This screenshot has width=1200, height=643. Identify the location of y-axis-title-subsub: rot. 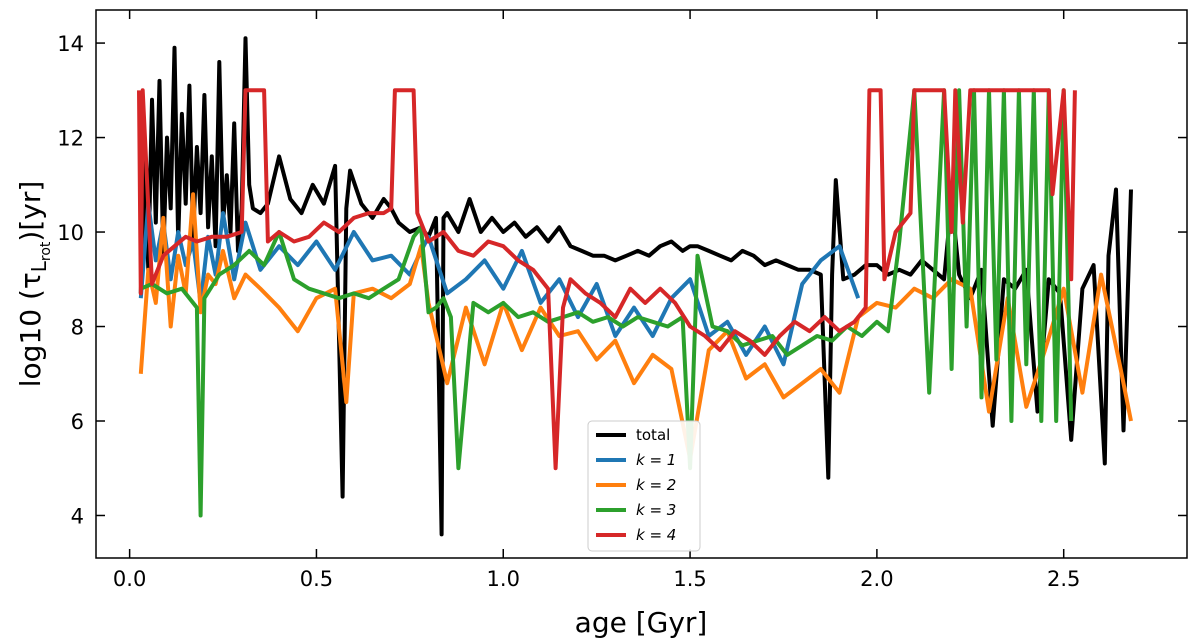
(46, 251).